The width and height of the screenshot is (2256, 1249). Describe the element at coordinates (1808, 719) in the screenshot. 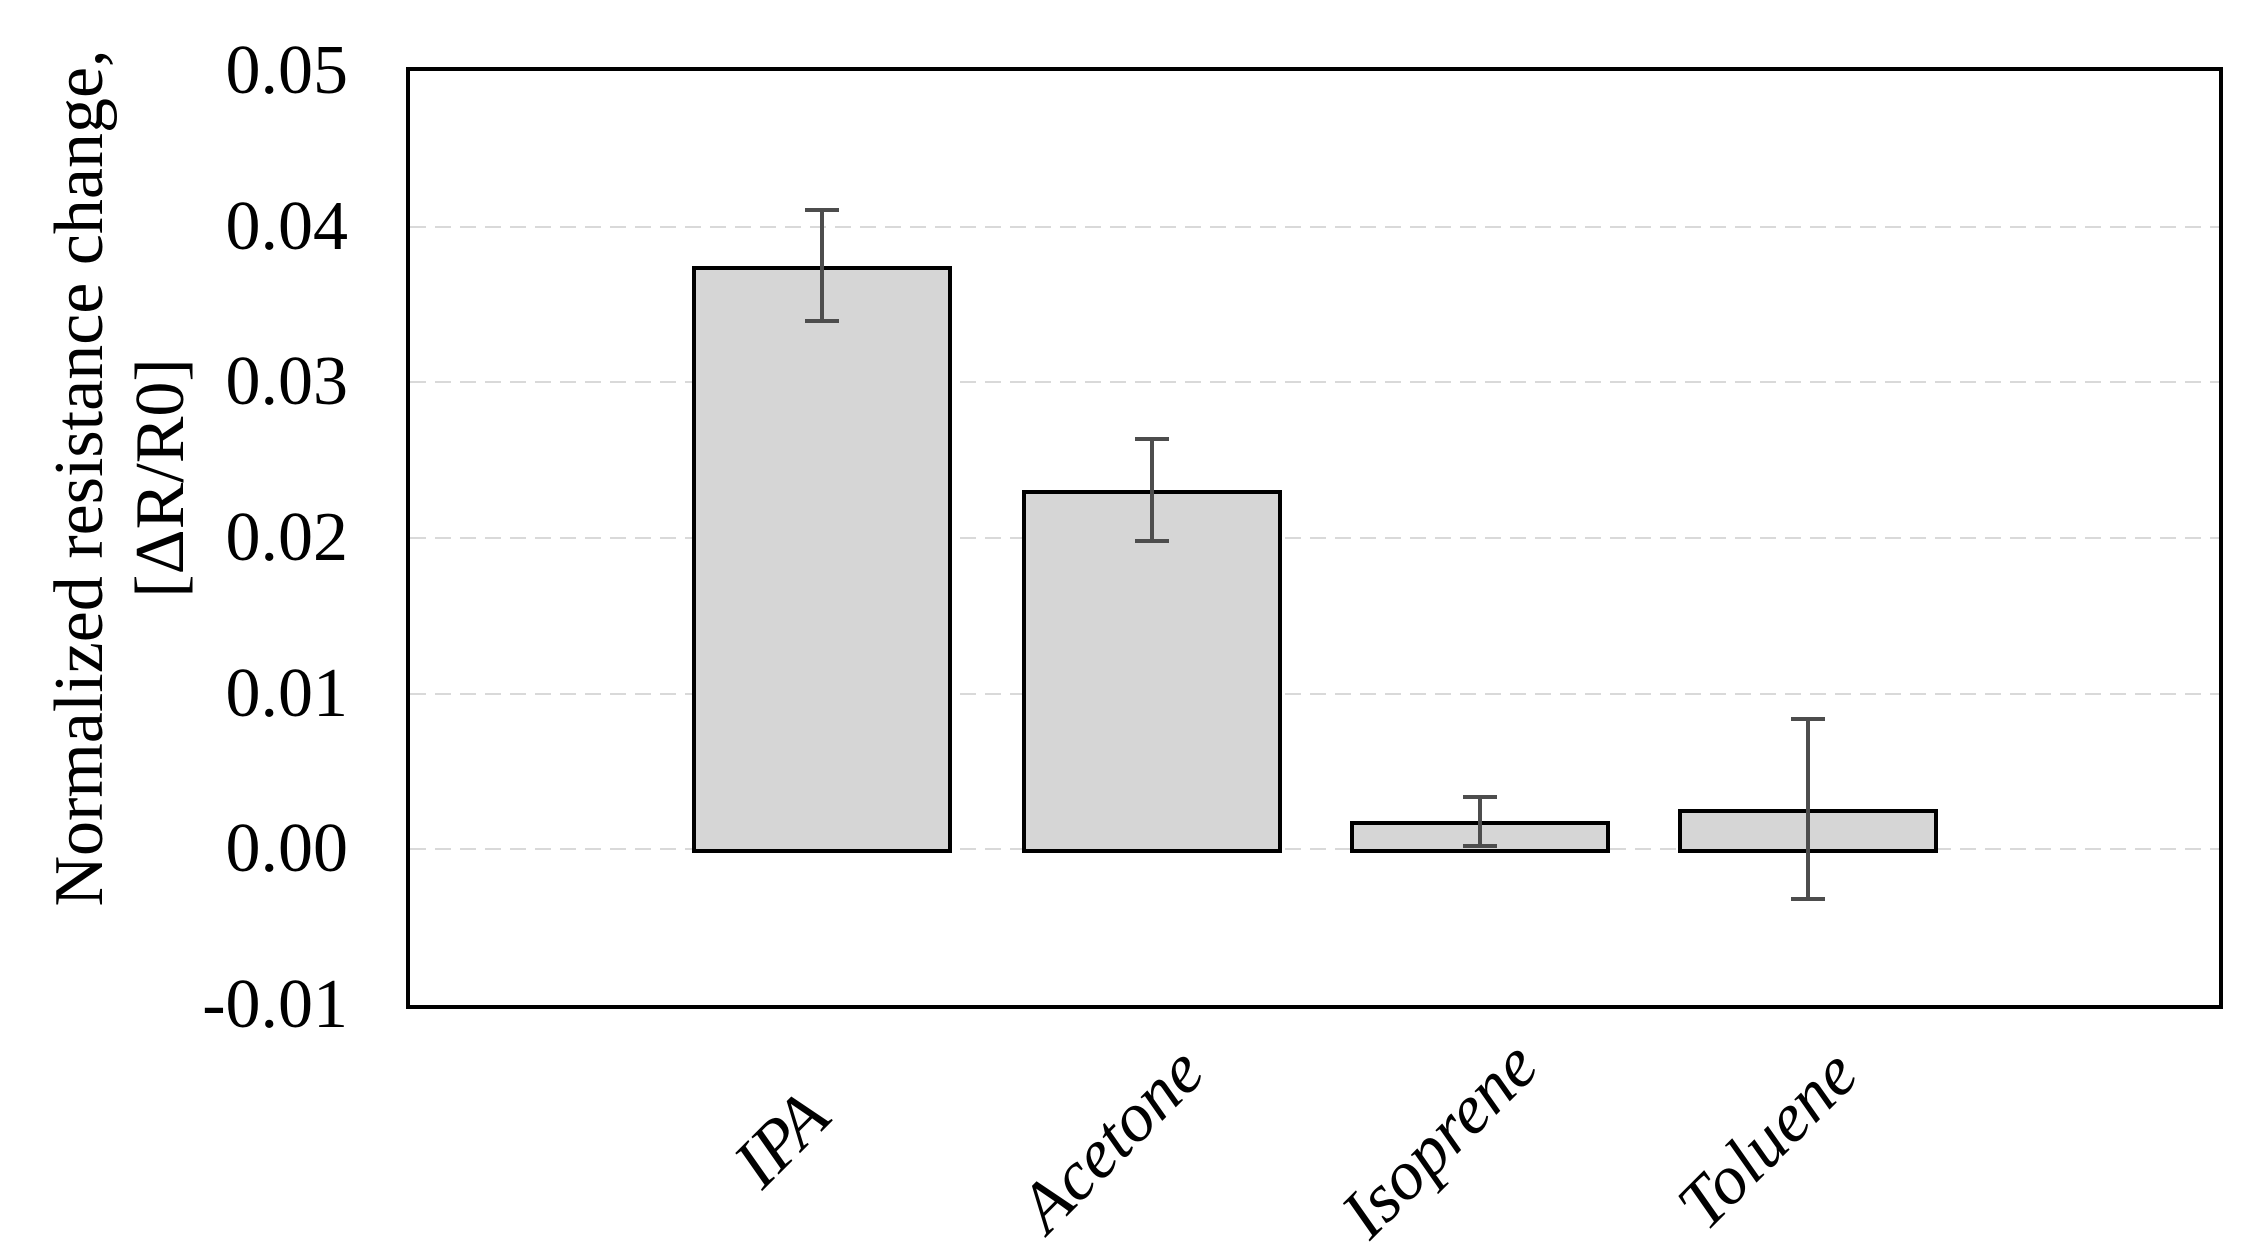

I see `error-bar-top-cap-toluene` at that location.